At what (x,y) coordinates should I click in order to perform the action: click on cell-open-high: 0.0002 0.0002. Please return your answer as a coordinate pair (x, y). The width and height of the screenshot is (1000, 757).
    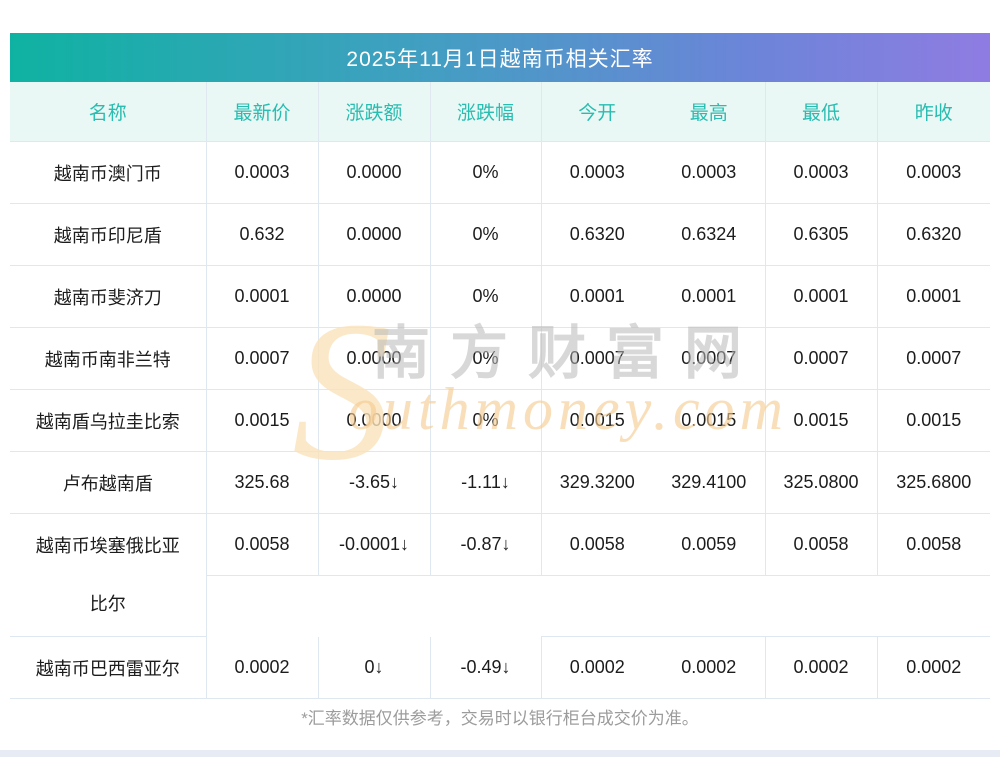
    Looking at the image, I should click on (653, 667).